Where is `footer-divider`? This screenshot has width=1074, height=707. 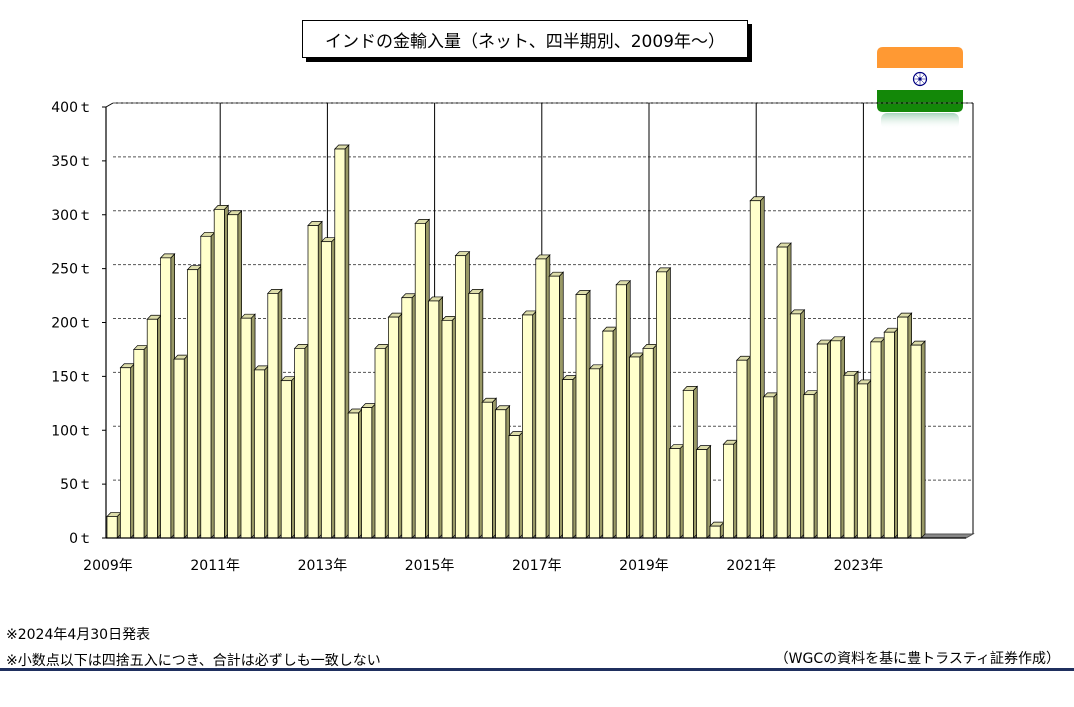 footer-divider is located at coordinates (537, 669).